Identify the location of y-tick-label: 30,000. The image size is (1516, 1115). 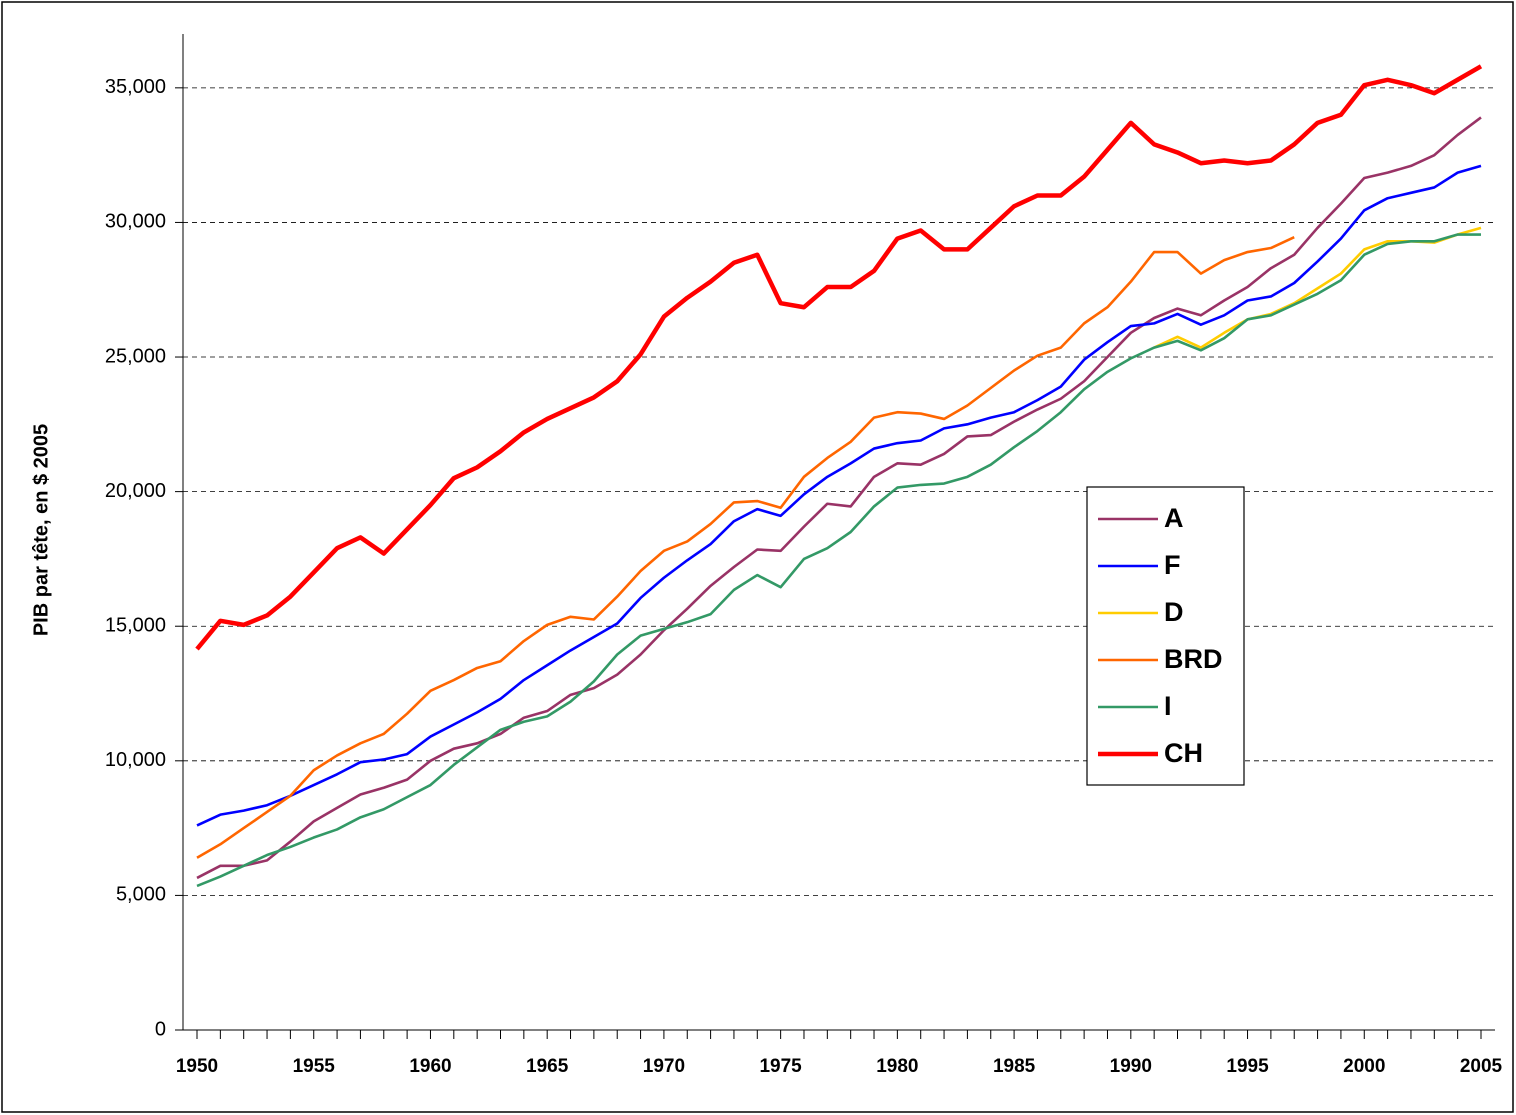
(135, 222).